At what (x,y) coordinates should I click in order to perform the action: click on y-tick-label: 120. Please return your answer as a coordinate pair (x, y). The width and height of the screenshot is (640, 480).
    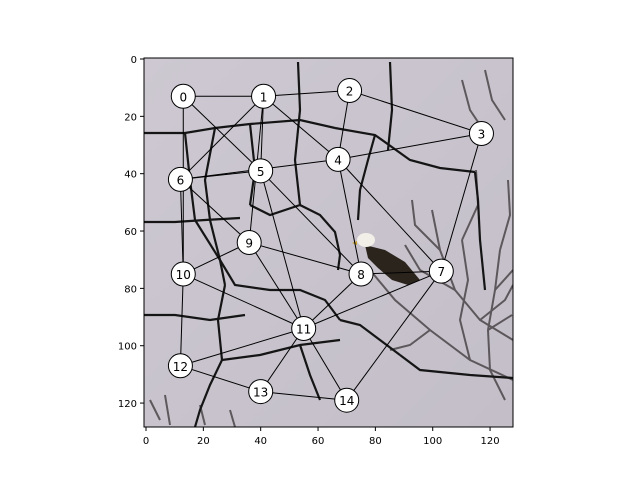
    Looking at the image, I should click on (127, 404).